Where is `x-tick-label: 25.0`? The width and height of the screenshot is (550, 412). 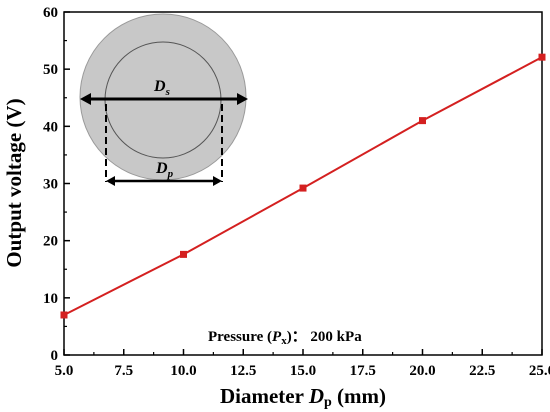
x-tick-label: 25.0 is located at coordinates (539, 371).